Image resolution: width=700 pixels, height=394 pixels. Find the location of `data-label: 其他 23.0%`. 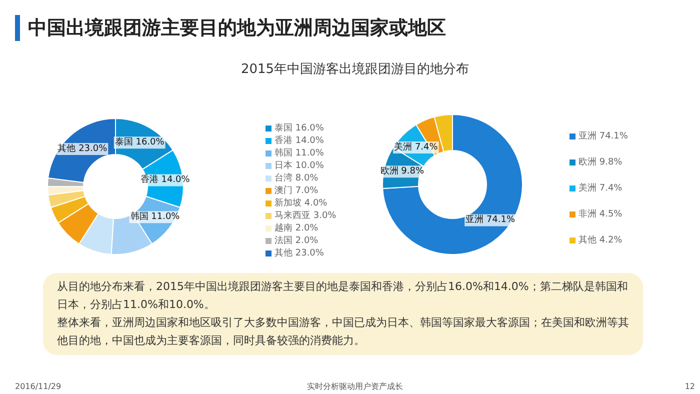

data-label: 其他 23.0% is located at coordinates (83, 148).